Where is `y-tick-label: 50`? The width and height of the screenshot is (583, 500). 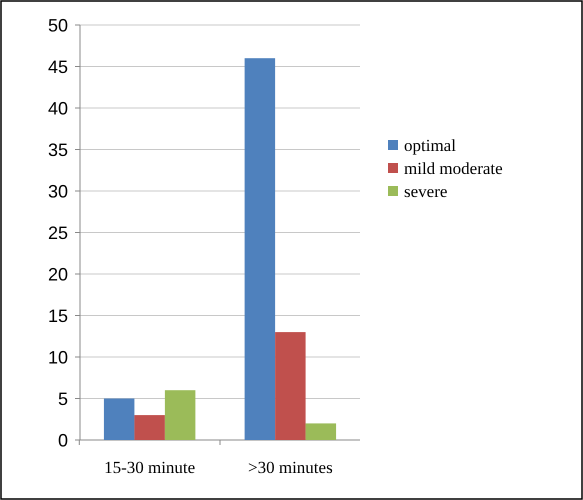 y-tick-label: 50 is located at coordinates (58, 25).